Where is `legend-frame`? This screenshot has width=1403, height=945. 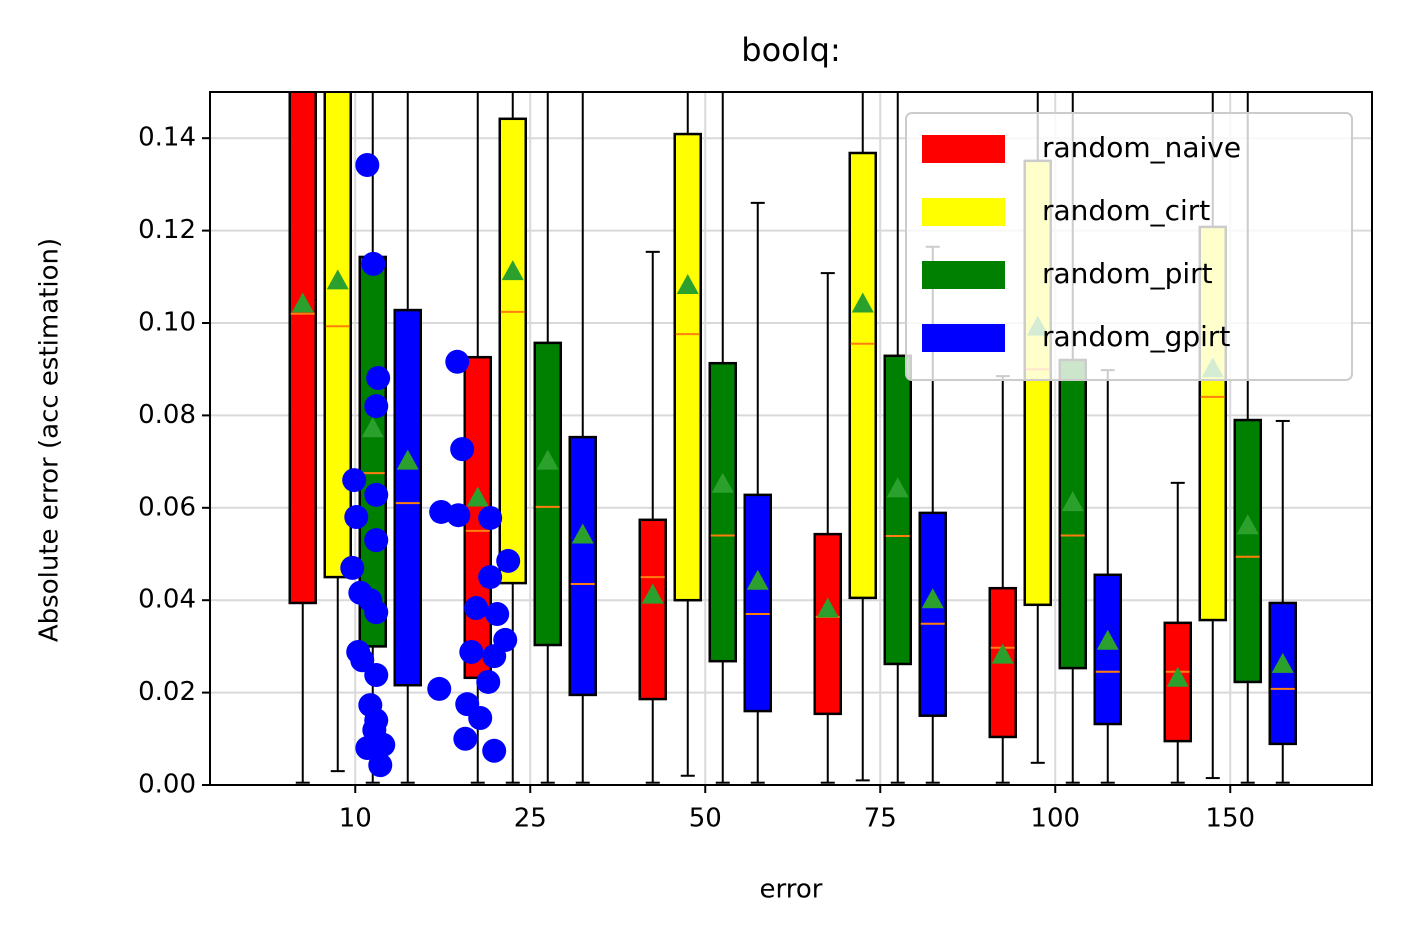 legend-frame is located at coordinates (1129, 246).